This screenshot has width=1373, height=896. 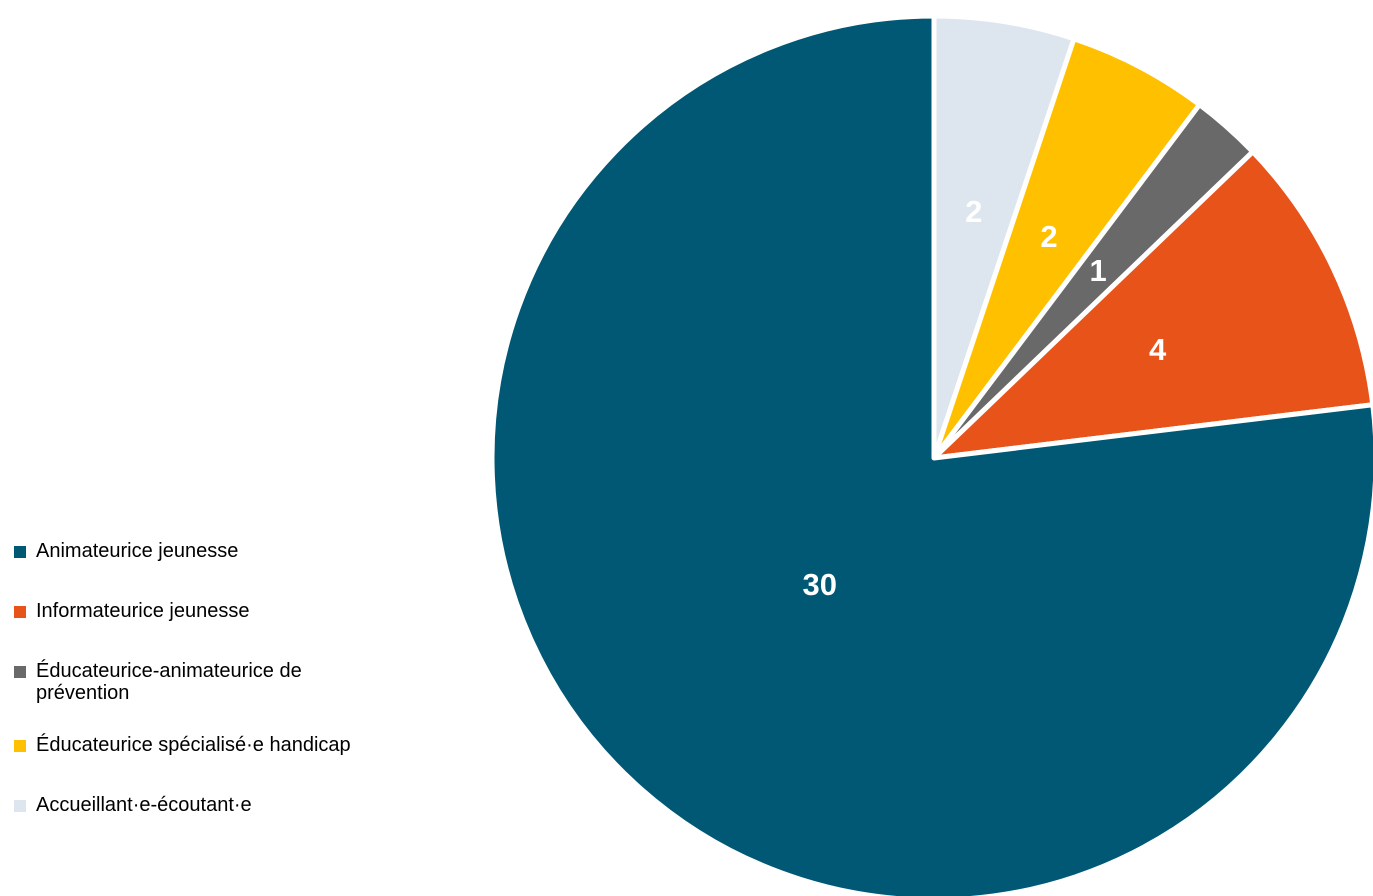 What do you see at coordinates (144, 805) in the screenshot?
I see `legend-label: Accueillant·e-écoutant·e` at bounding box center [144, 805].